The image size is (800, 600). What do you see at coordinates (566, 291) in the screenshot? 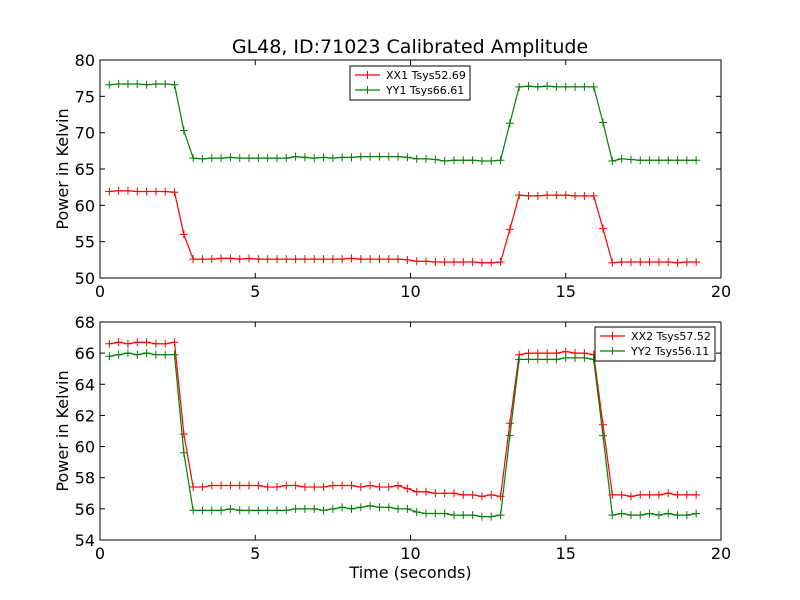
I see `x-tick-label: 15` at bounding box center [566, 291].